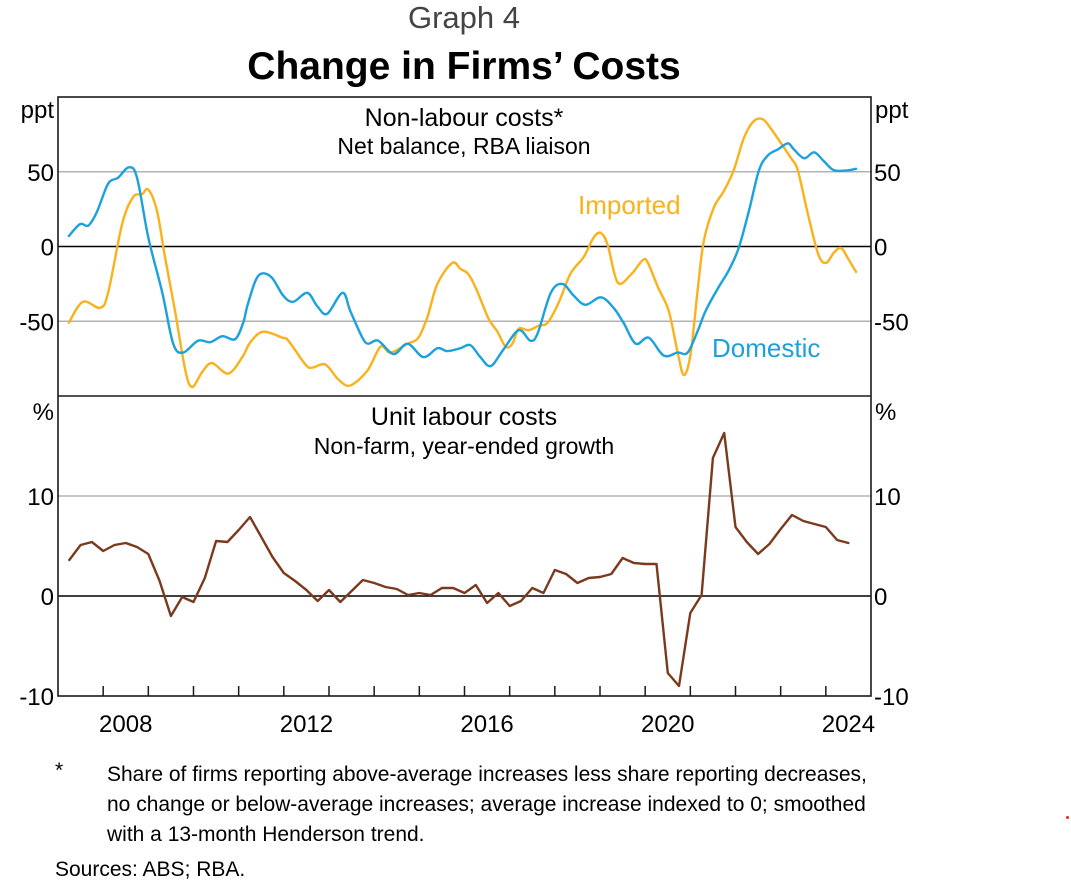 The image size is (1071, 889). Describe the element at coordinates (887, 497) in the screenshot. I see `y-tick-label-right: 10` at that location.